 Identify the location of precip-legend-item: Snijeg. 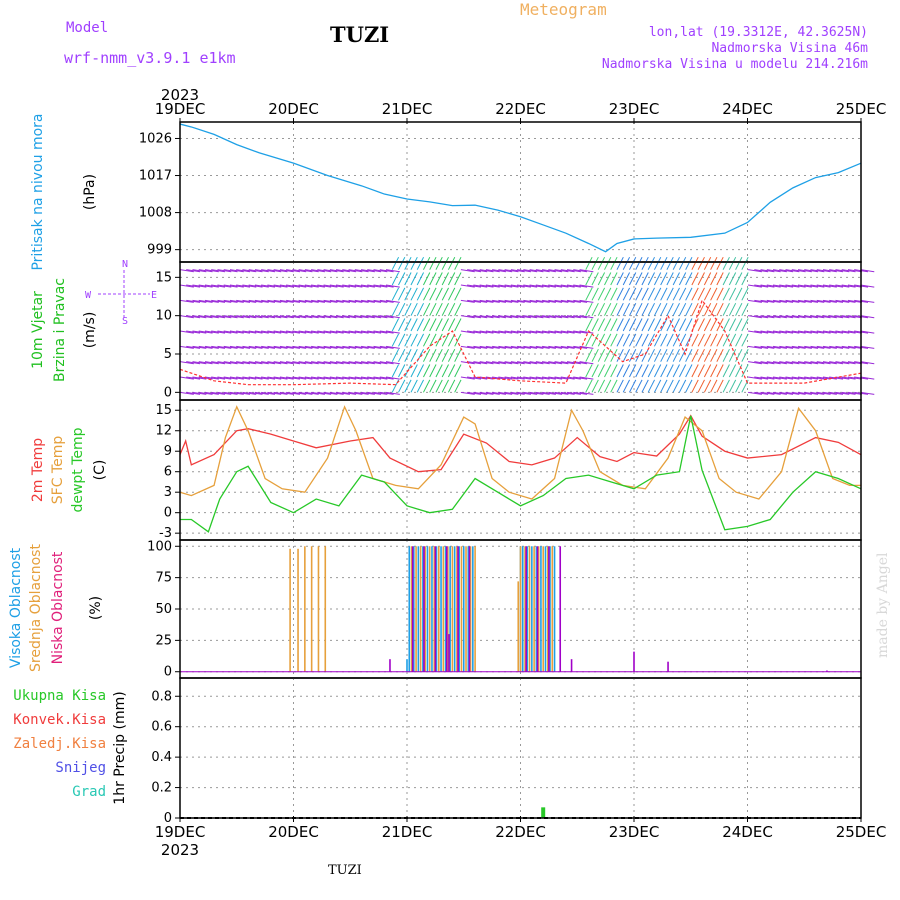
(80, 768).